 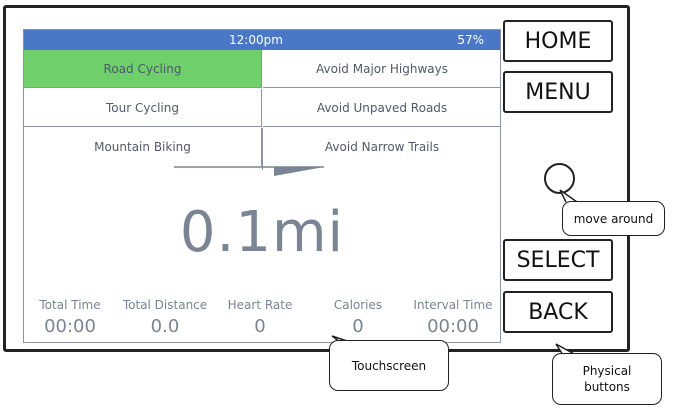 What do you see at coordinates (470, 40) in the screenshot?
I see `battery-level: 57%` at bounding box center [470, 40].